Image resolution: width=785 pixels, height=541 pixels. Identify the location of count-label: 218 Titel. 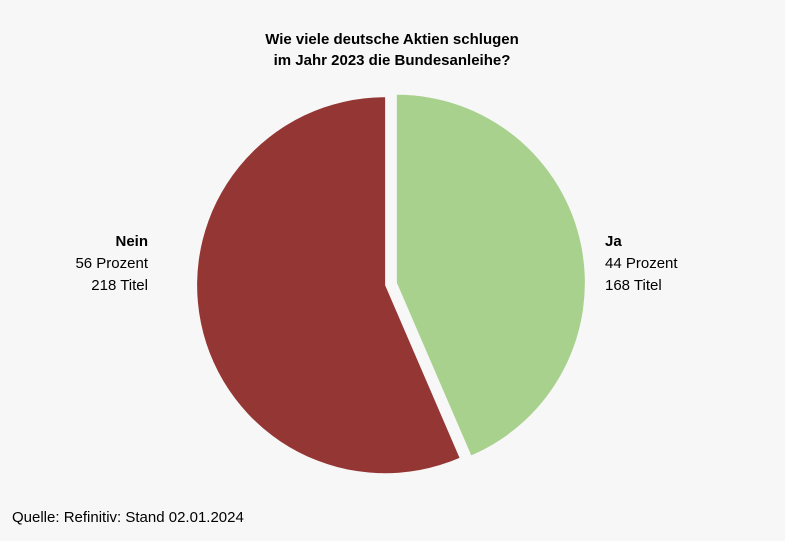
(119, 285).